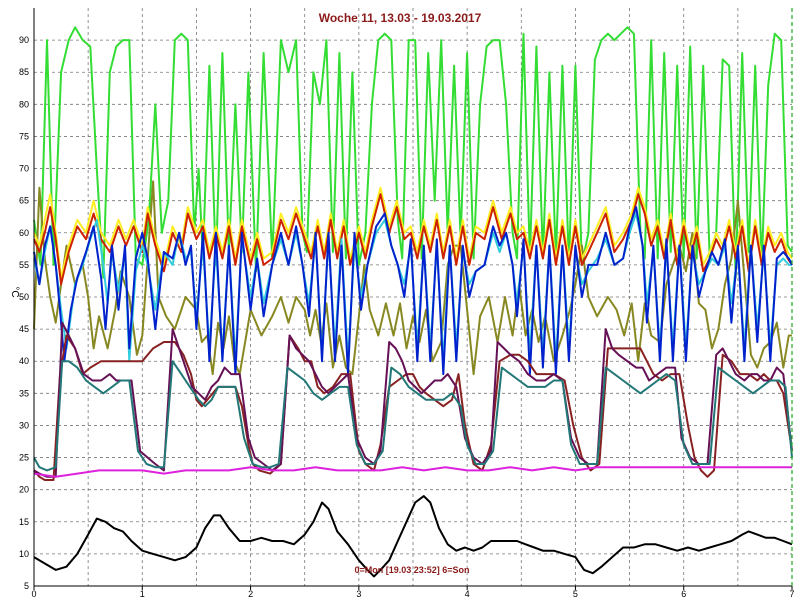  Describe the element at coordinates (467, 594) in the screenshot. I see `x-tick-label: 4` at that location.